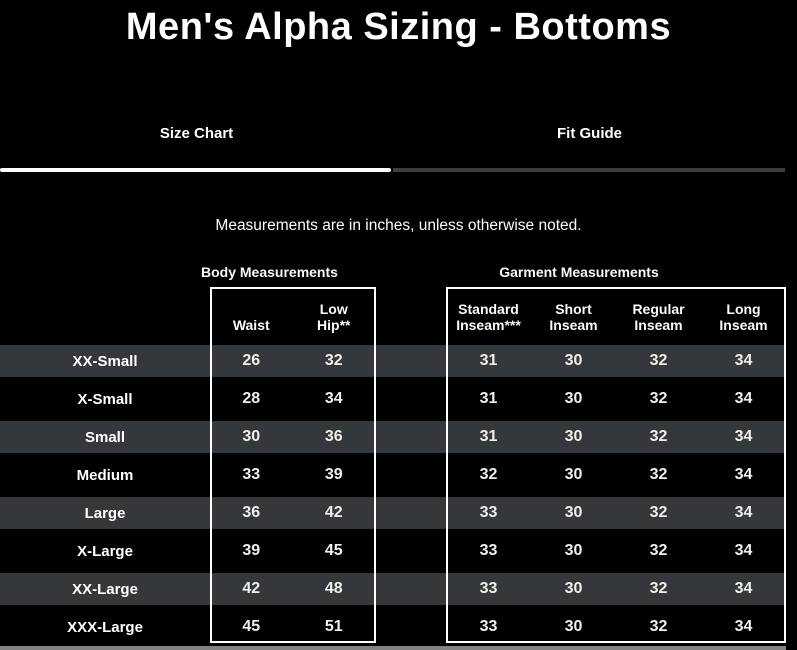  I want to click on tab-fit-guide-label: Fit Guide, so click(589, 133).